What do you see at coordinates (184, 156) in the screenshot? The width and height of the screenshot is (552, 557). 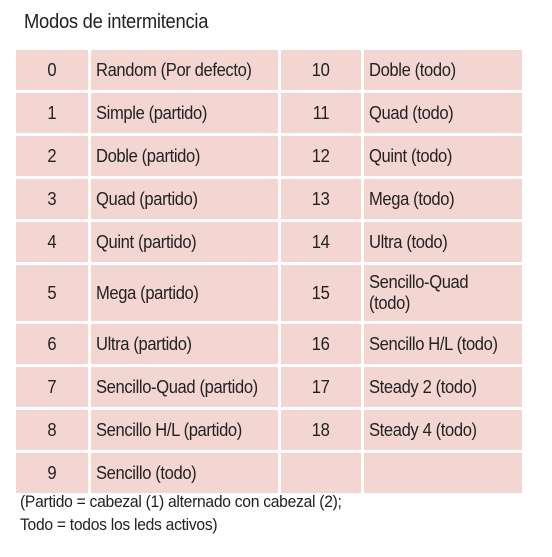 I see `mode-label: Doble (partido)` at bounding box center [184, 156].